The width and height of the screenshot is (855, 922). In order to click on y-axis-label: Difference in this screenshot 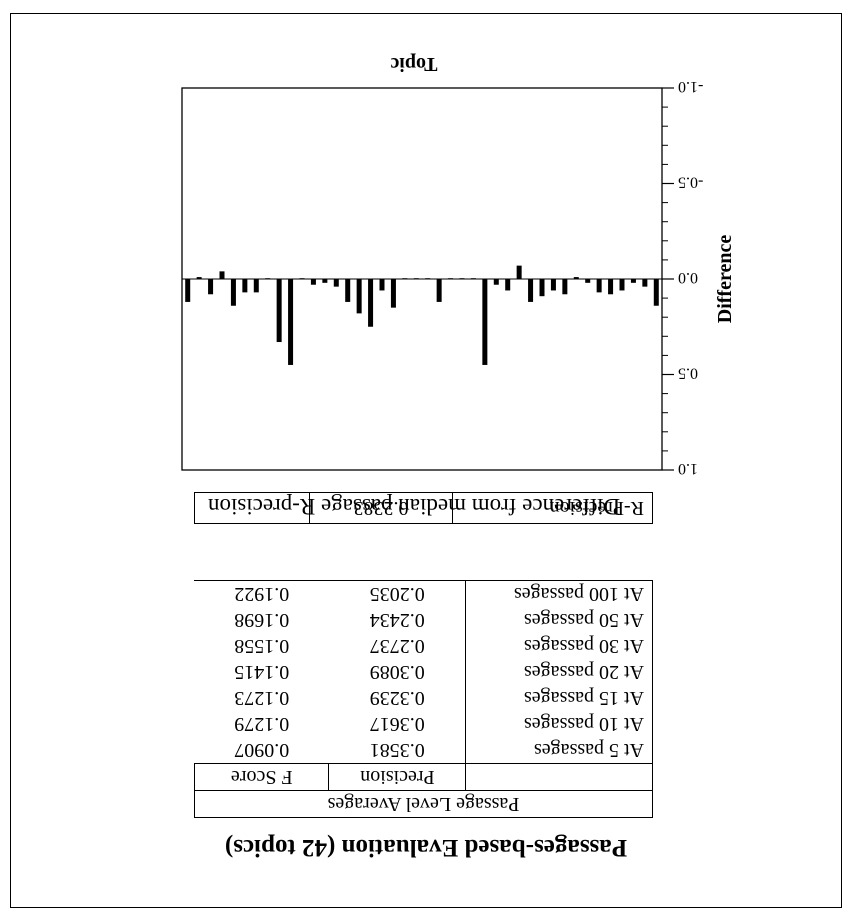, I will do `click(725, 279)`.